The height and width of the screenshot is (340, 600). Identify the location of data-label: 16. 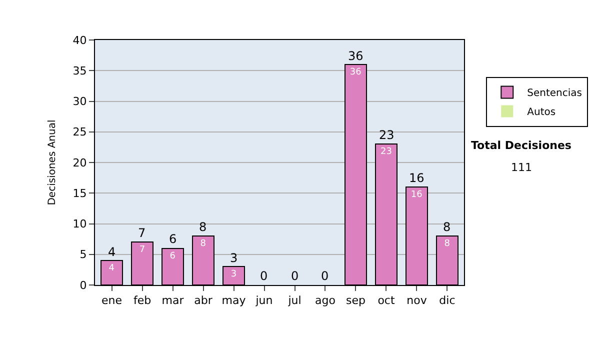
(416, 195).